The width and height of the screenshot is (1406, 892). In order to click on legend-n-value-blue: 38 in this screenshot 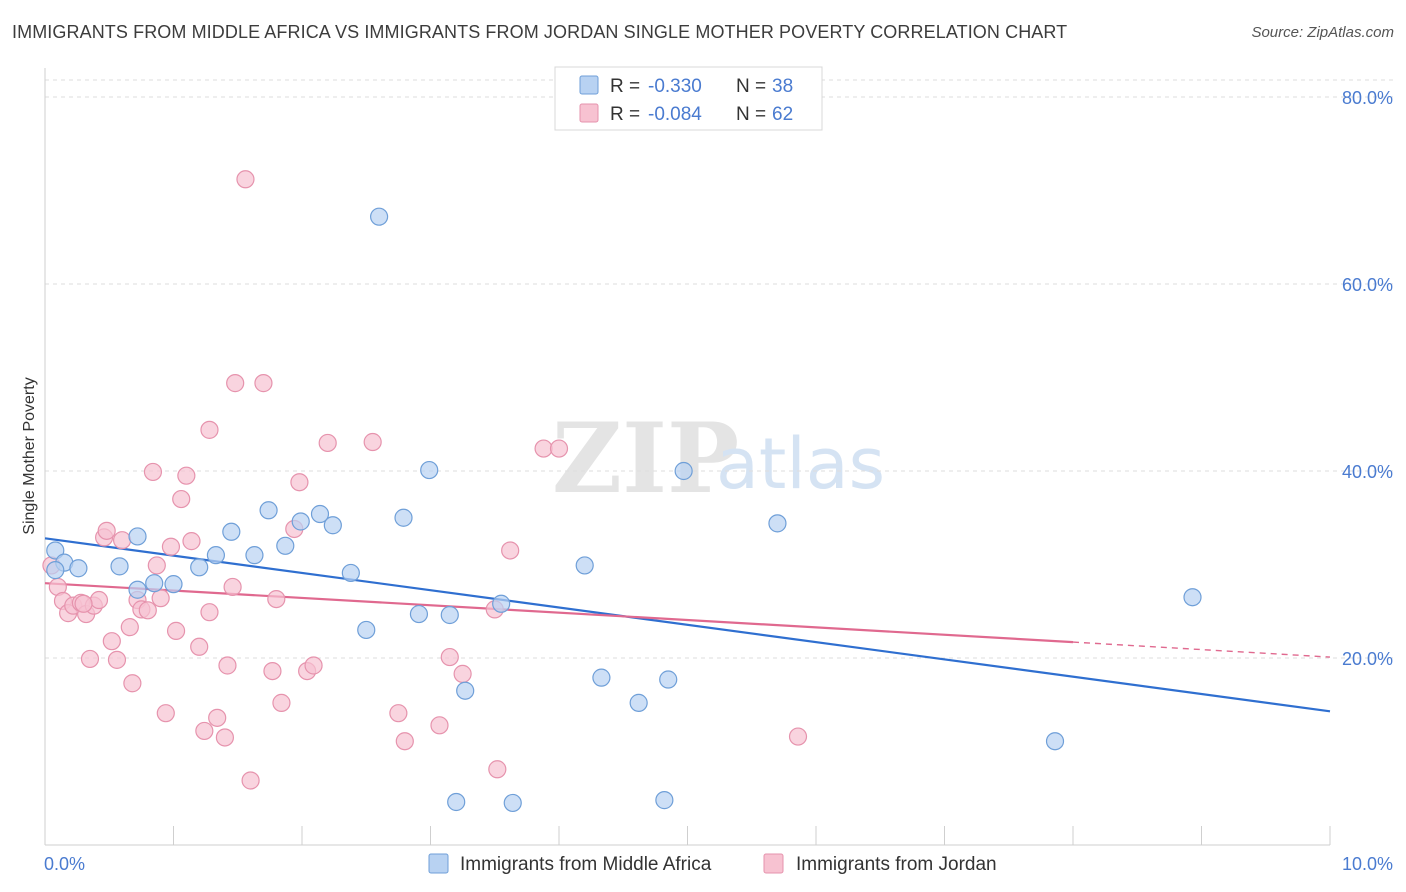, I will do `click(782, 86)`.